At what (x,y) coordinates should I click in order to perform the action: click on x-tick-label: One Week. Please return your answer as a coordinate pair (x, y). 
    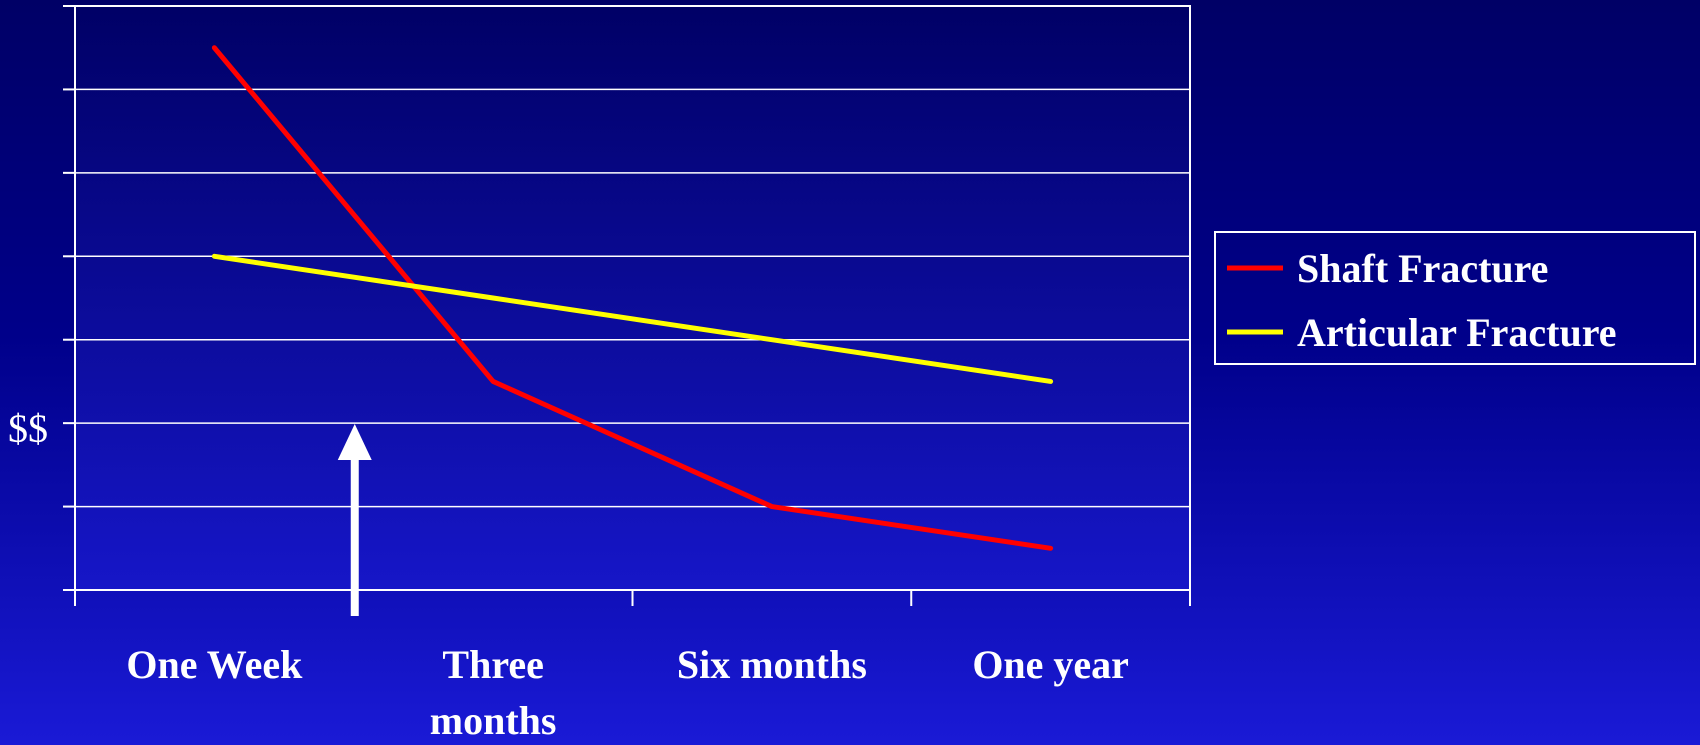
    Looking at the image, I should click on (214, 664).